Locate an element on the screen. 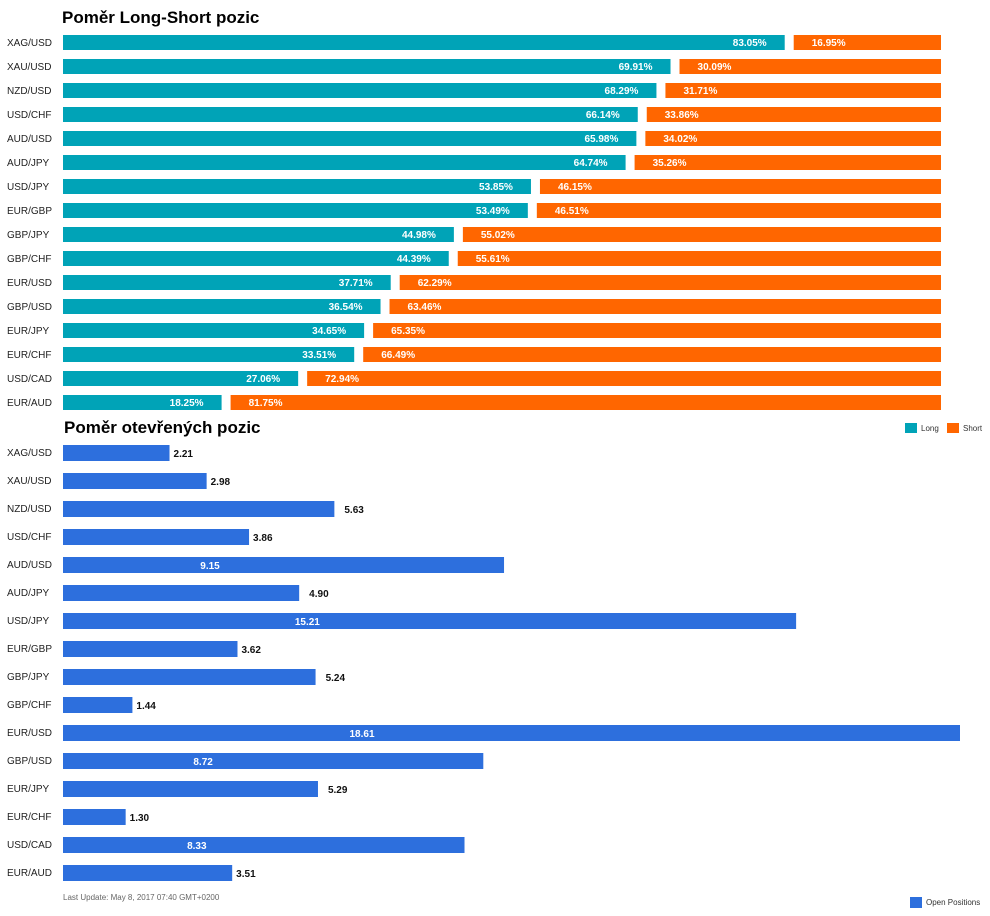  op-category-label: GBP/JPY is located at coordinates (28, 677).